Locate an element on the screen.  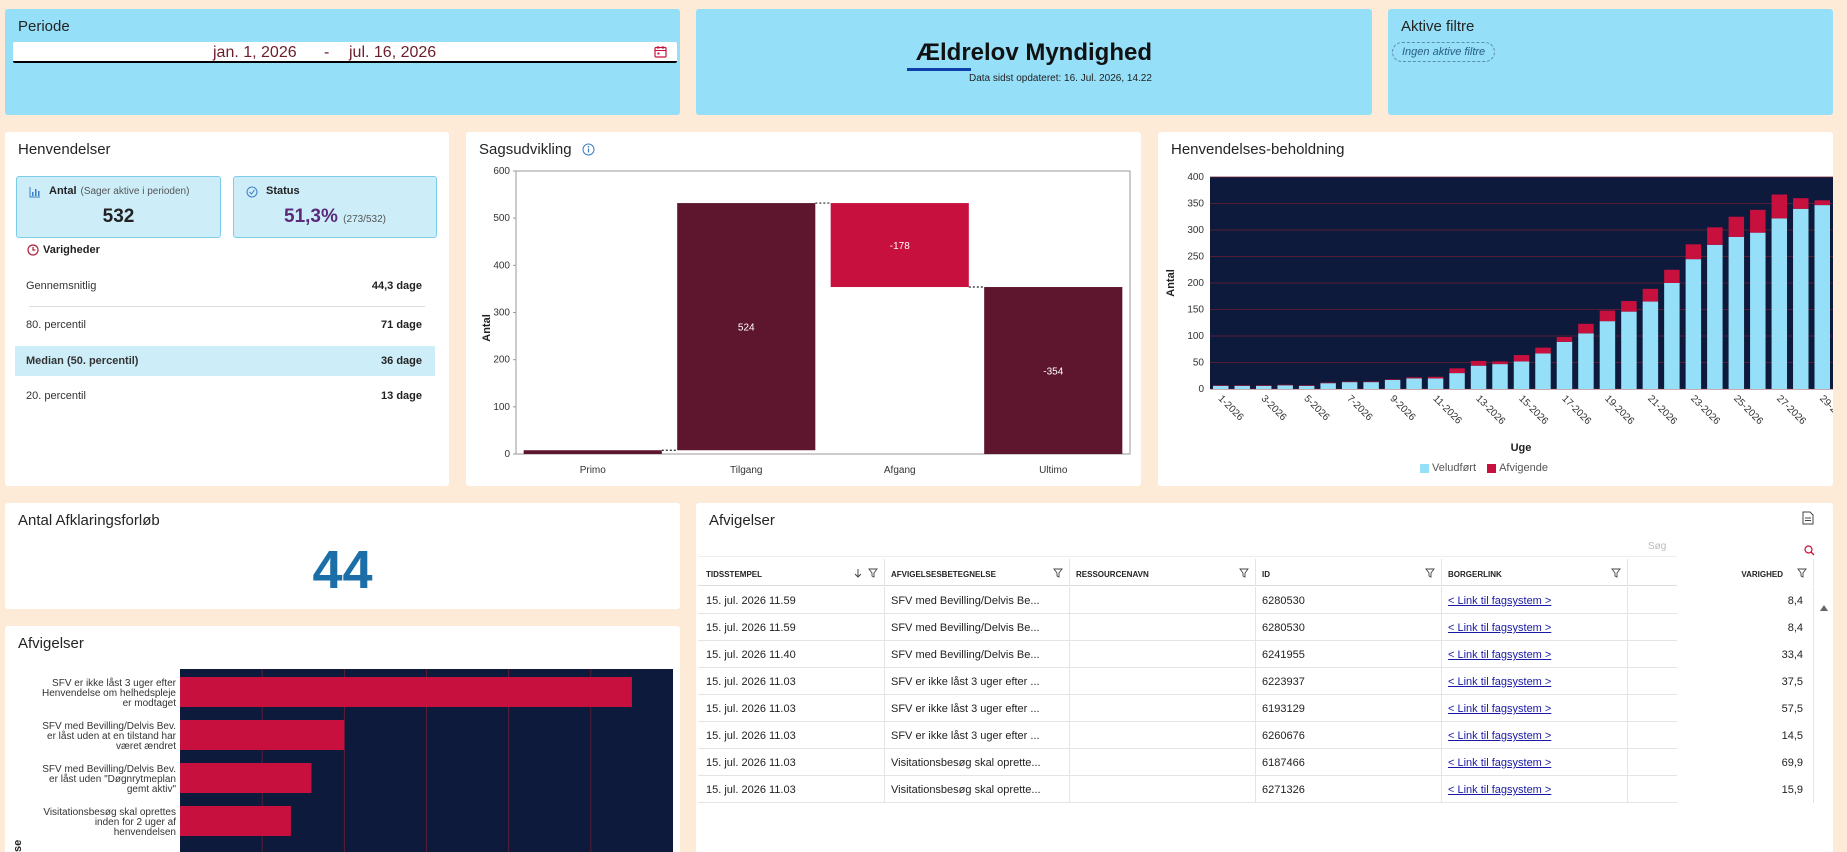
x-tick-label: 17-2026 is located at coordinates (1576, 410).